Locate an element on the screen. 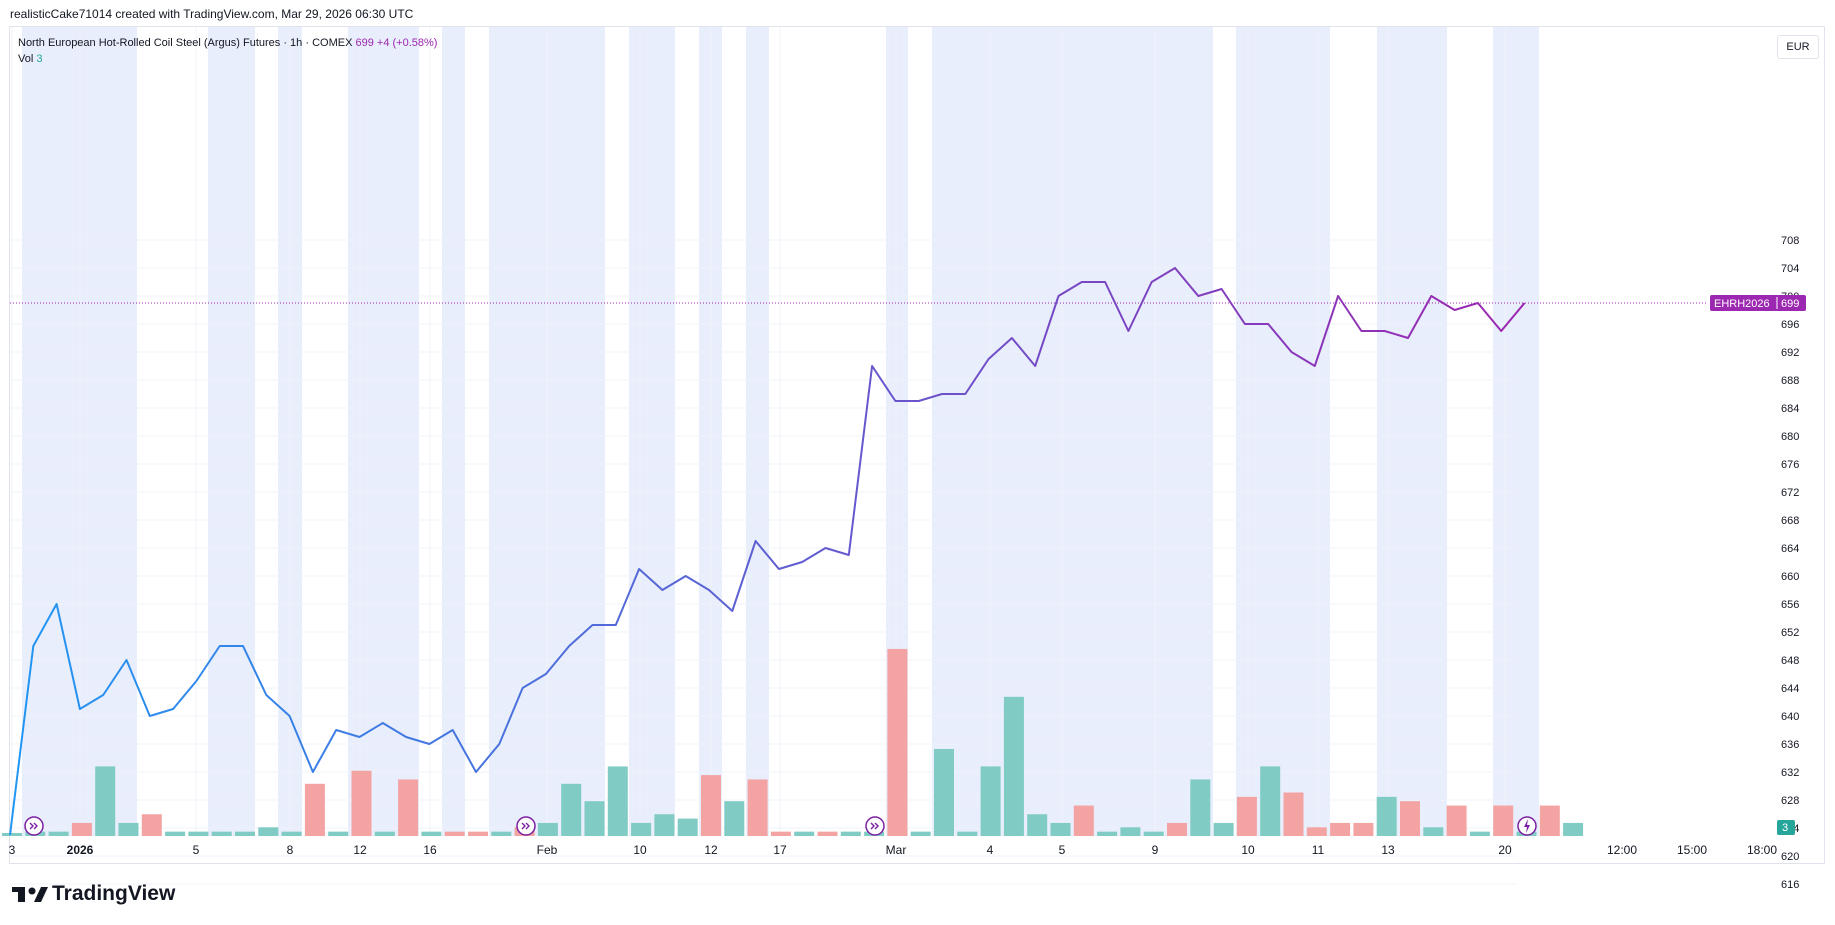 The height and width of the screenshot is (925, 1835). volume-value: 3 is located at coordinates (39, 59).